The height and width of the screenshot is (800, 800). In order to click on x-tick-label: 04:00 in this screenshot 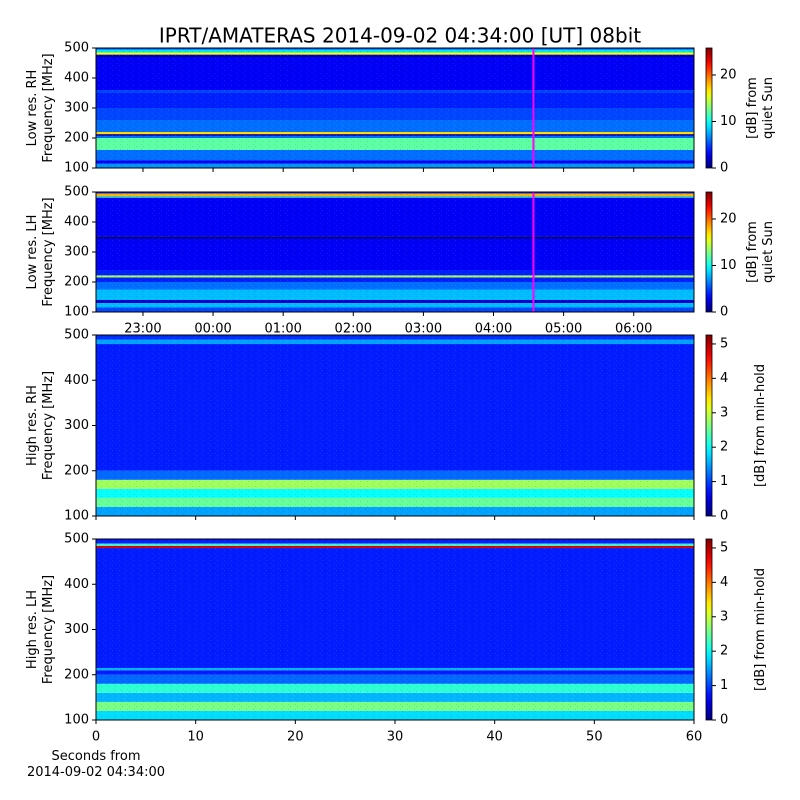, I will do `click(493, 329)`.